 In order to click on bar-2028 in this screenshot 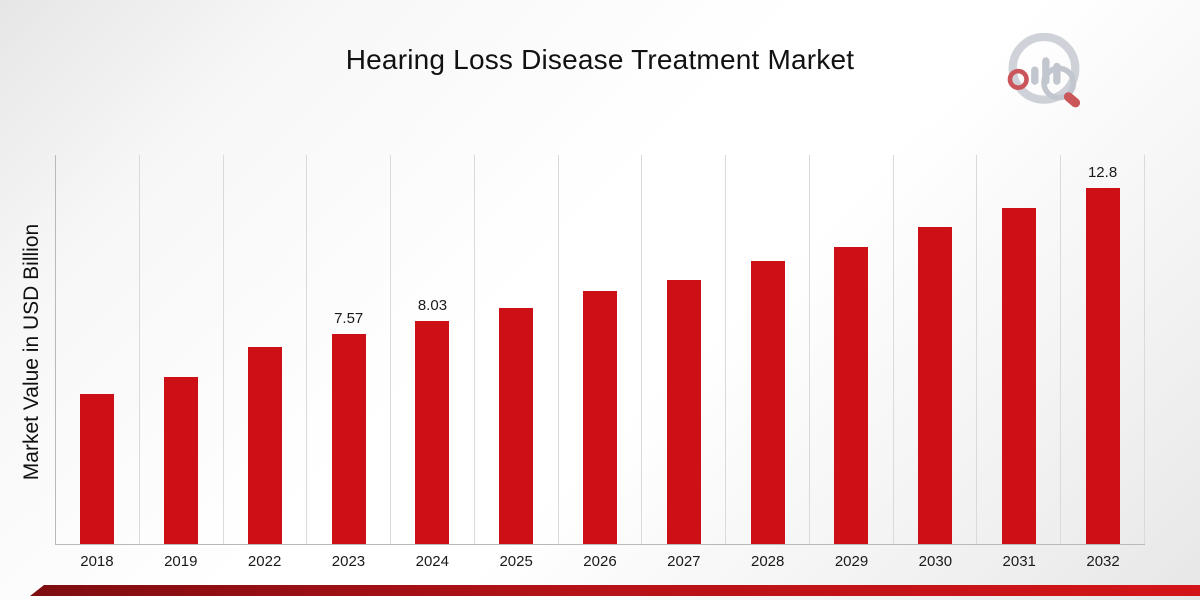, I will do `click(767, 402)`.